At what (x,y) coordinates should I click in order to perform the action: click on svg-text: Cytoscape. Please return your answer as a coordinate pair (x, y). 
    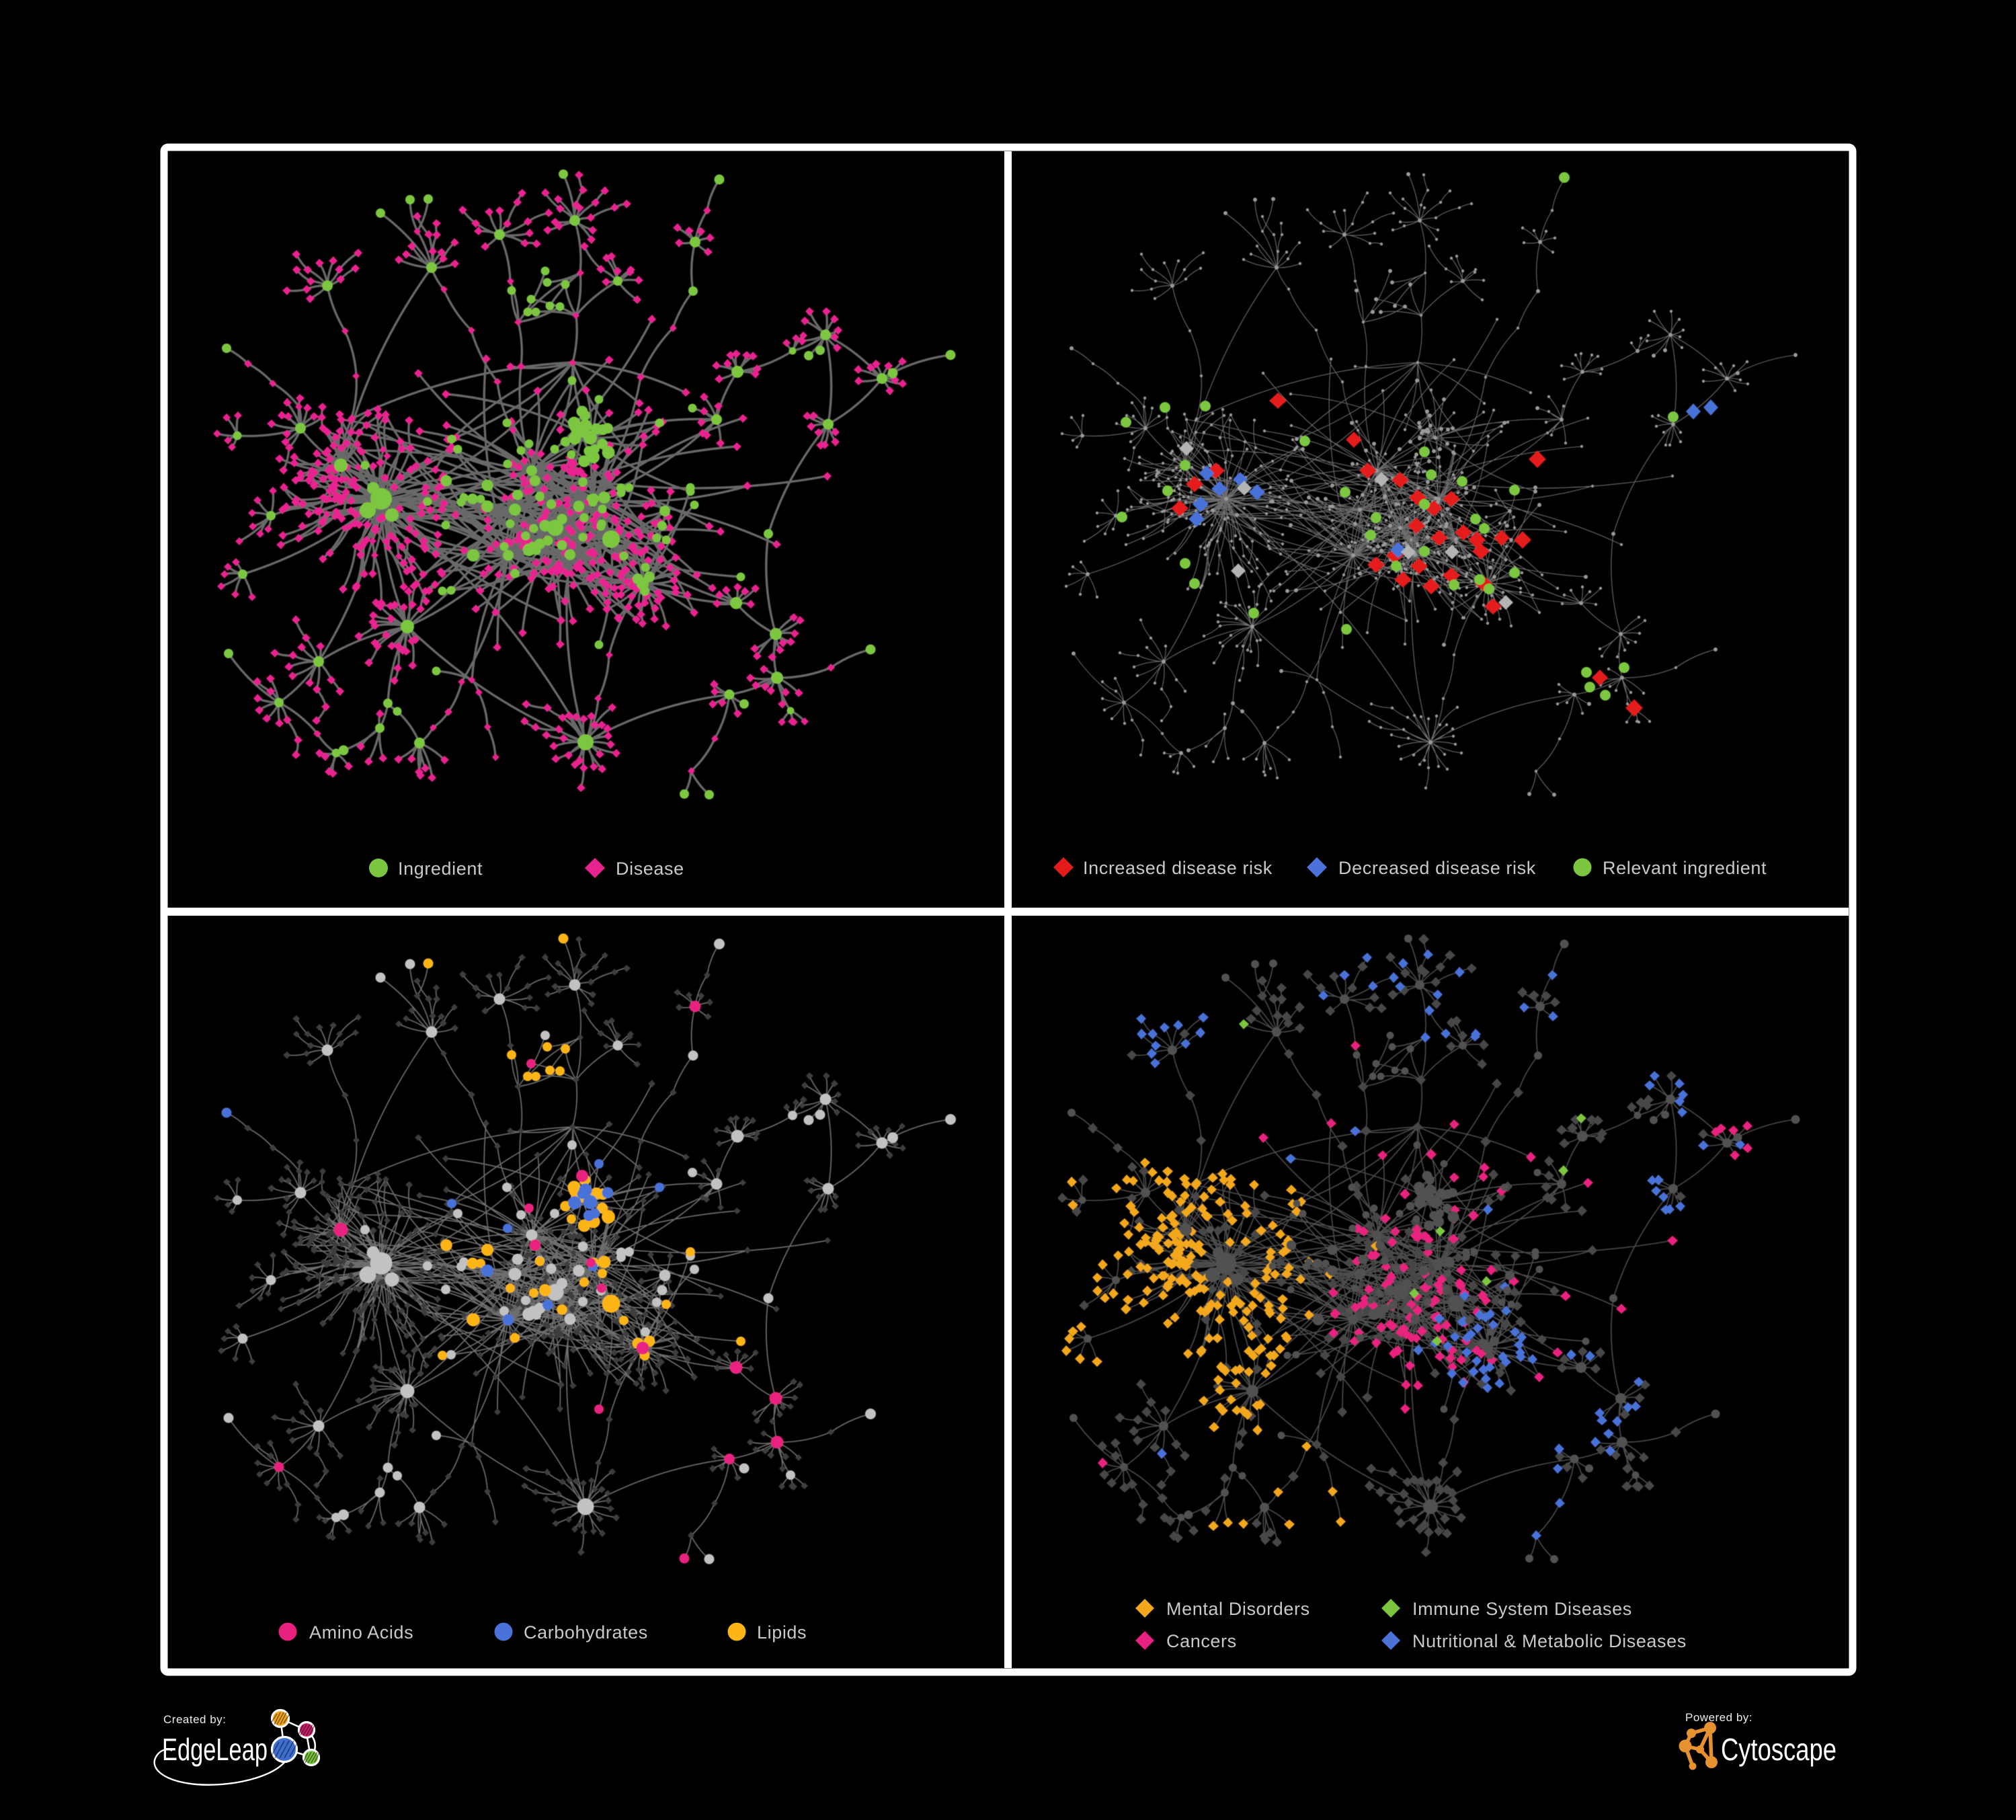
    Looking at the image, I should click on (1779, 1749).